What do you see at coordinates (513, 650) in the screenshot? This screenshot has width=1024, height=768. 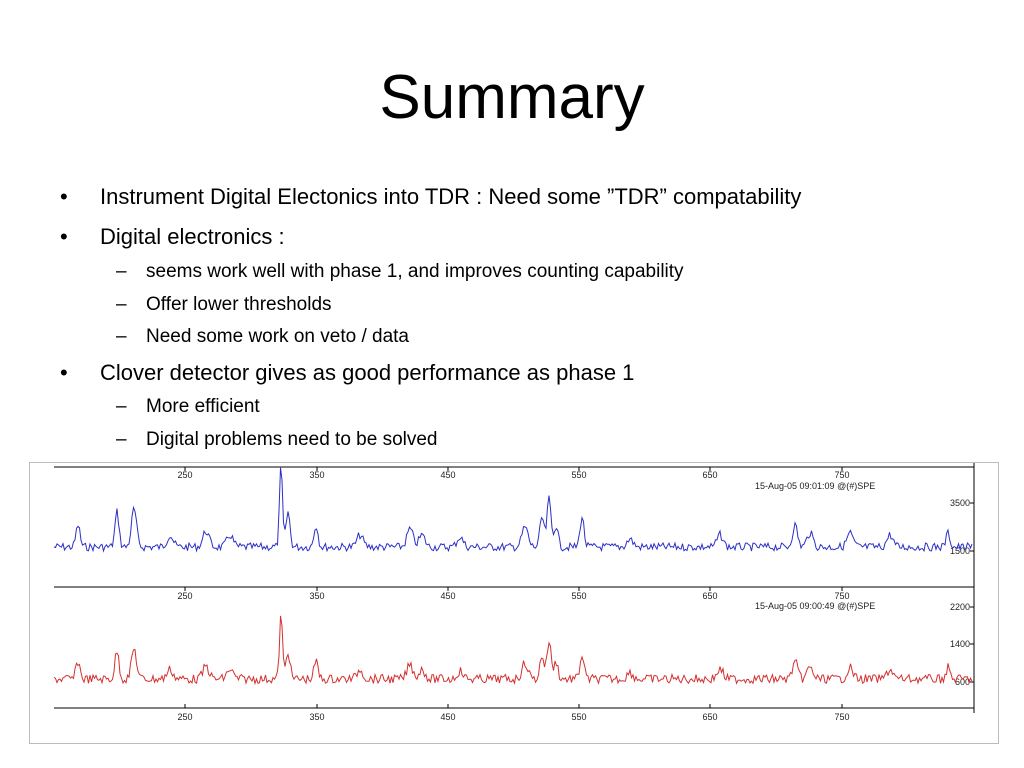 I see `spectrum-trace-red` at bounding box center [513, 650].